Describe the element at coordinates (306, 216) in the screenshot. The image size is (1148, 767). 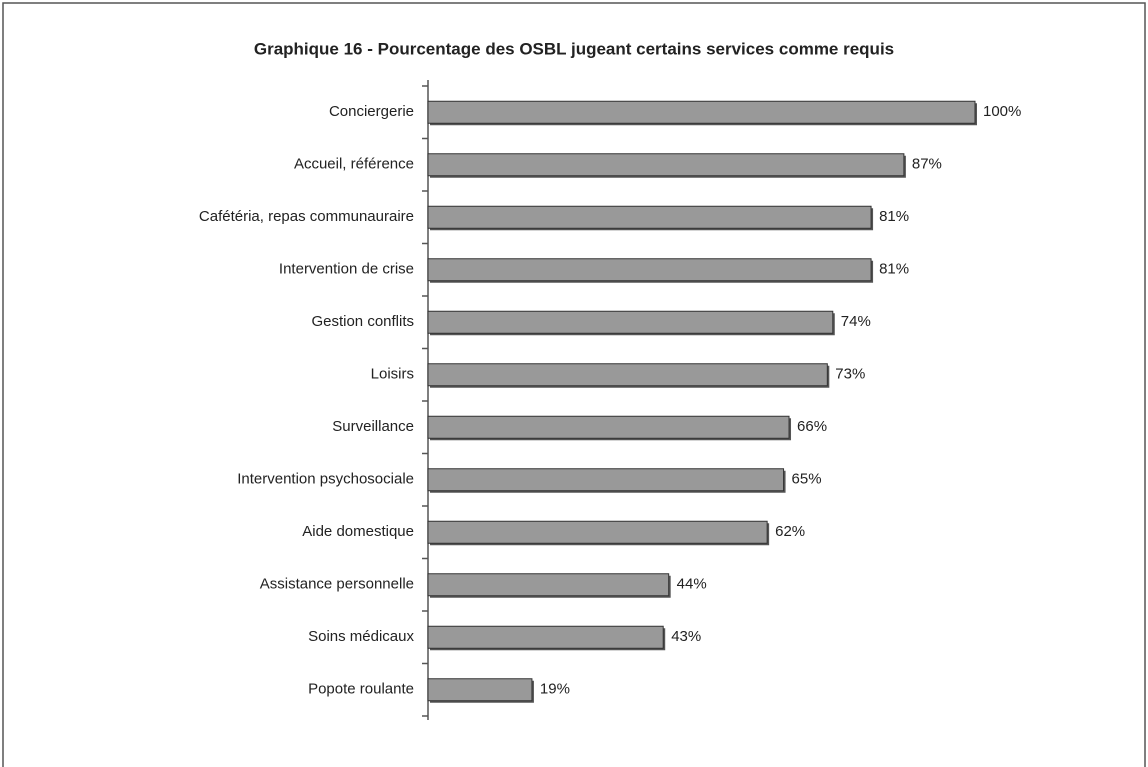
I see `category-label: Cafétéria, repas communauraire` at that location.